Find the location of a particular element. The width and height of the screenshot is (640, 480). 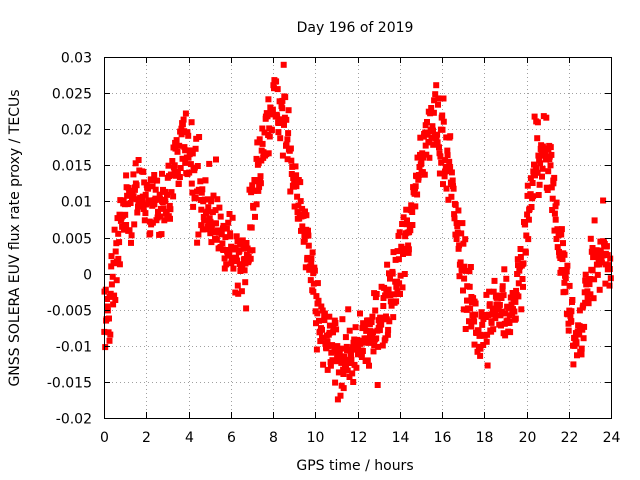

x-tick-label: 16 is located at coordinates (443, 438).